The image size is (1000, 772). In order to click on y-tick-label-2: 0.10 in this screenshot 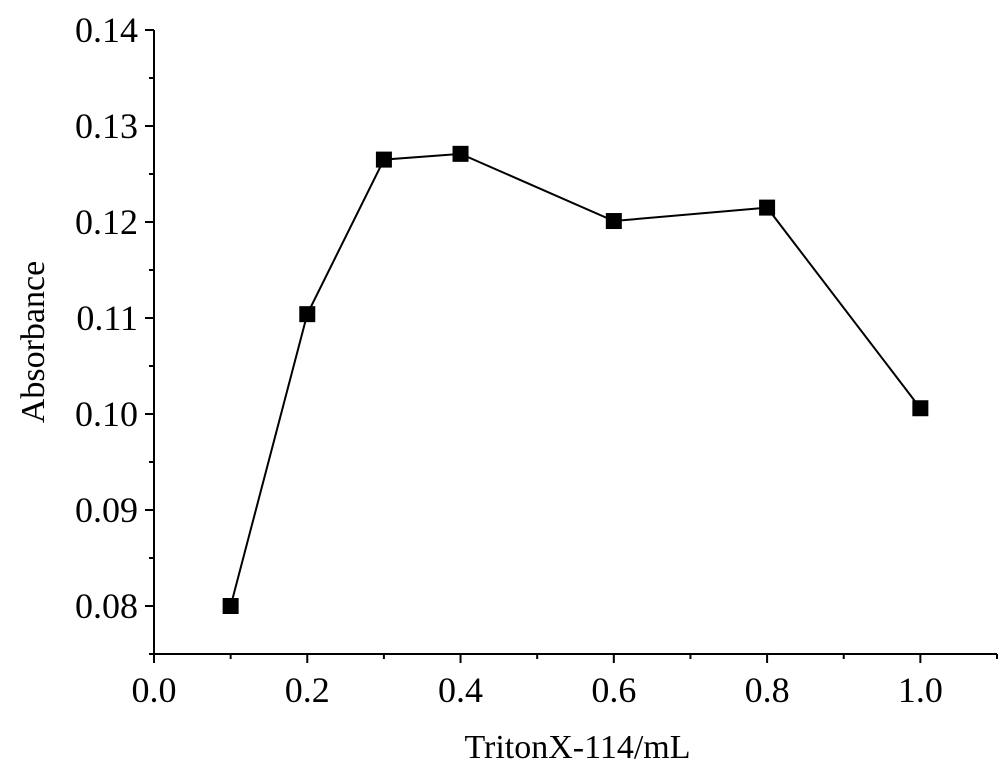, I will do `click(106, 414)`.